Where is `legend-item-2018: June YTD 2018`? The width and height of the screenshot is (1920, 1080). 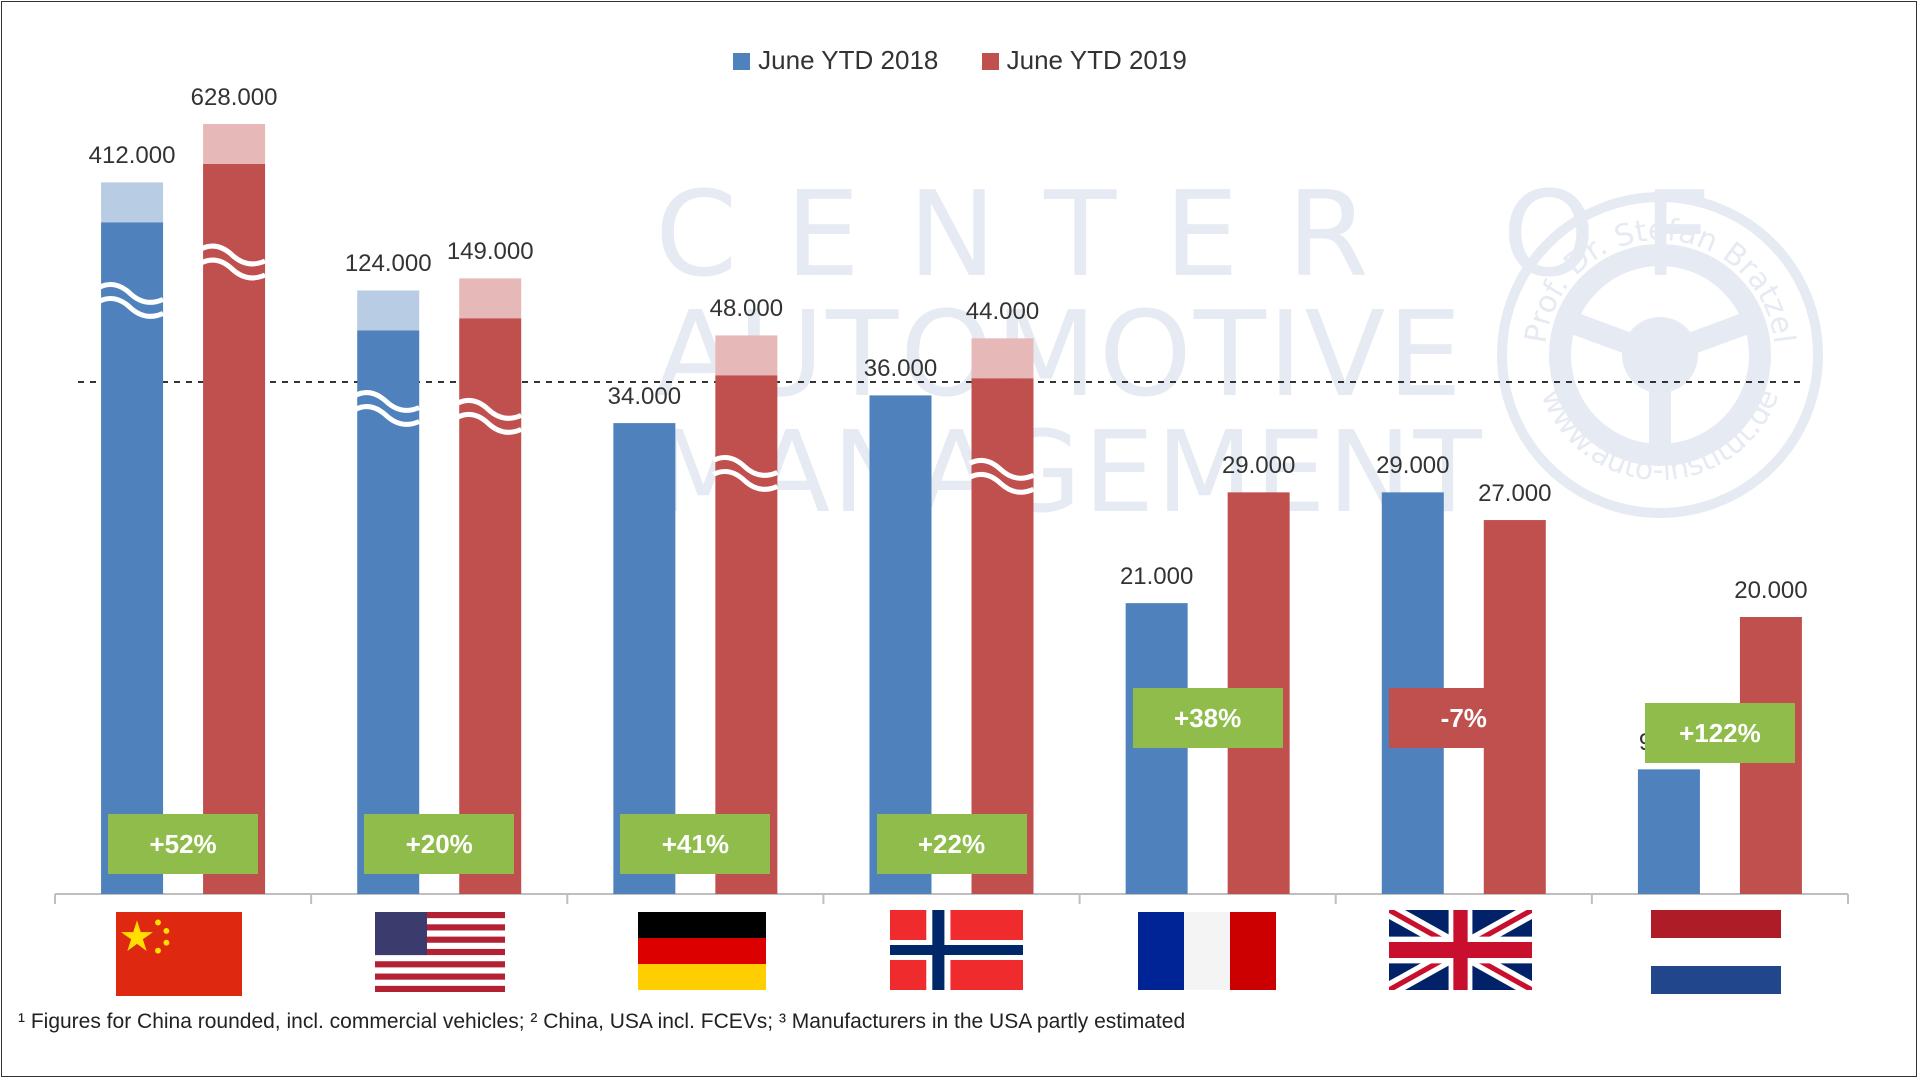
legend-item-2018: June YTD 2018 is located at coordinates (835, 60).